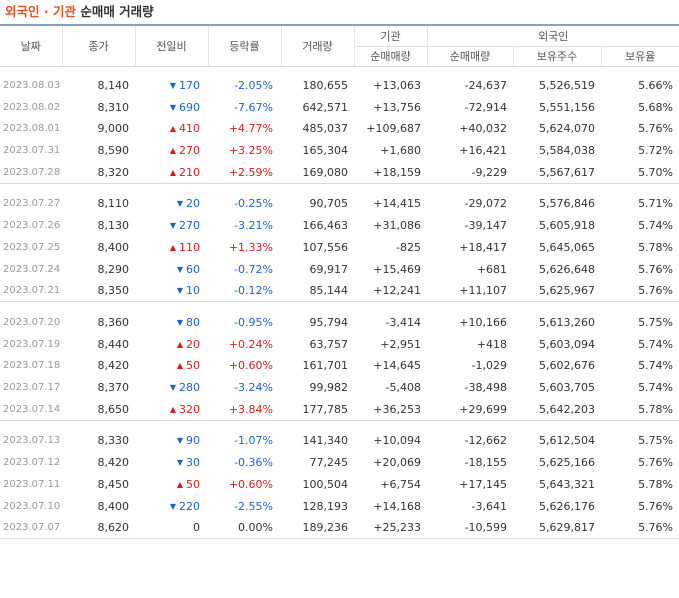 This screenshot has height=598, width=679. I want to click on cell-date: 2023.07.28, so click(32, 172).